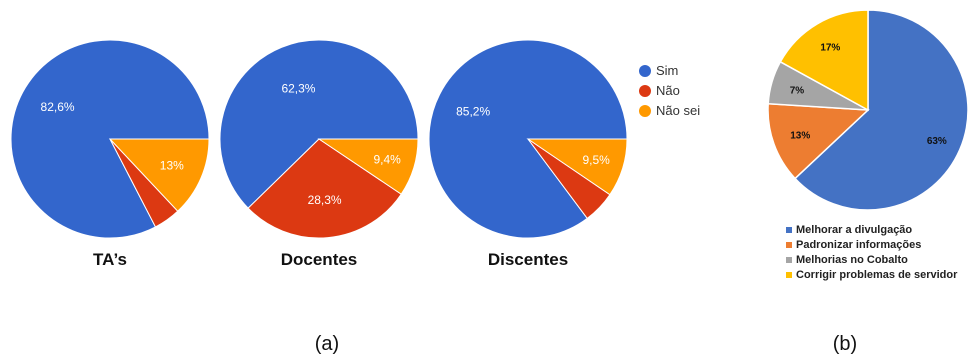  I want to click on pie-label-b-corrigir-problemas-de-servidor: 17%, so click(830, 47).